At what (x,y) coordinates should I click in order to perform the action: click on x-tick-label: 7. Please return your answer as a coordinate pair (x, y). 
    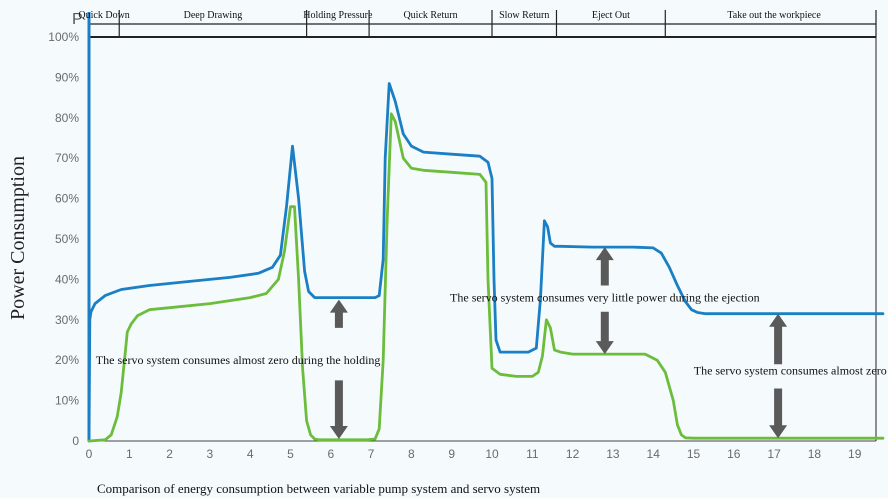
    Looking at the image, I should click on (371, 454).